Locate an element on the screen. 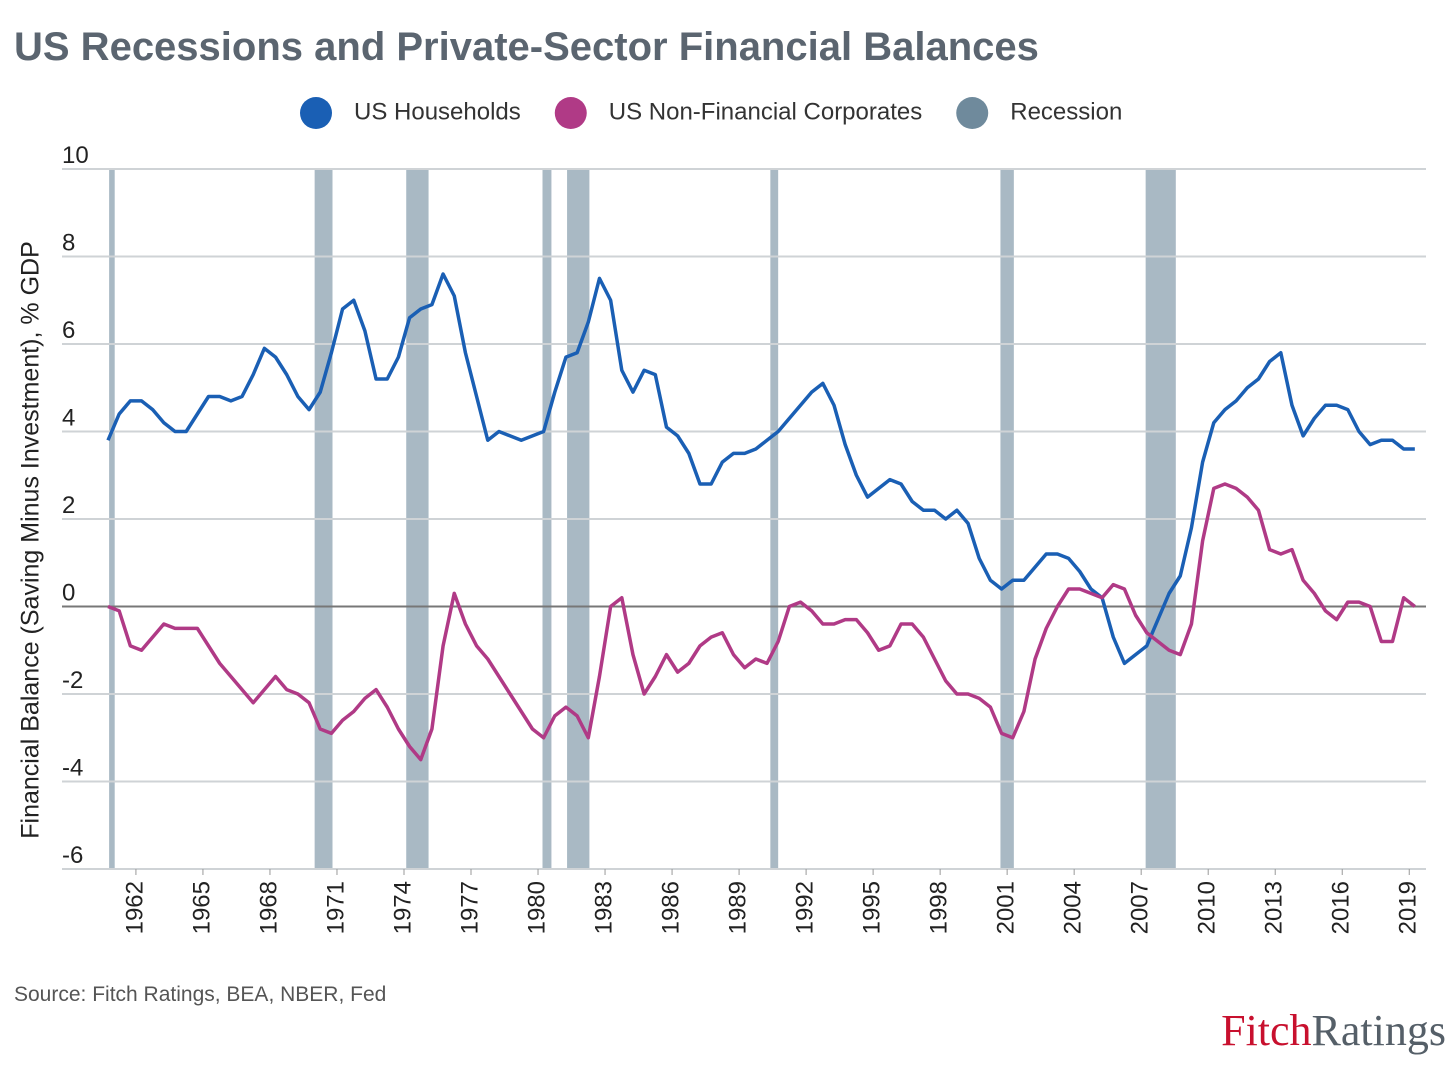  legend-label: US Non-Financial Corporates is located at coordinates (765, 111).